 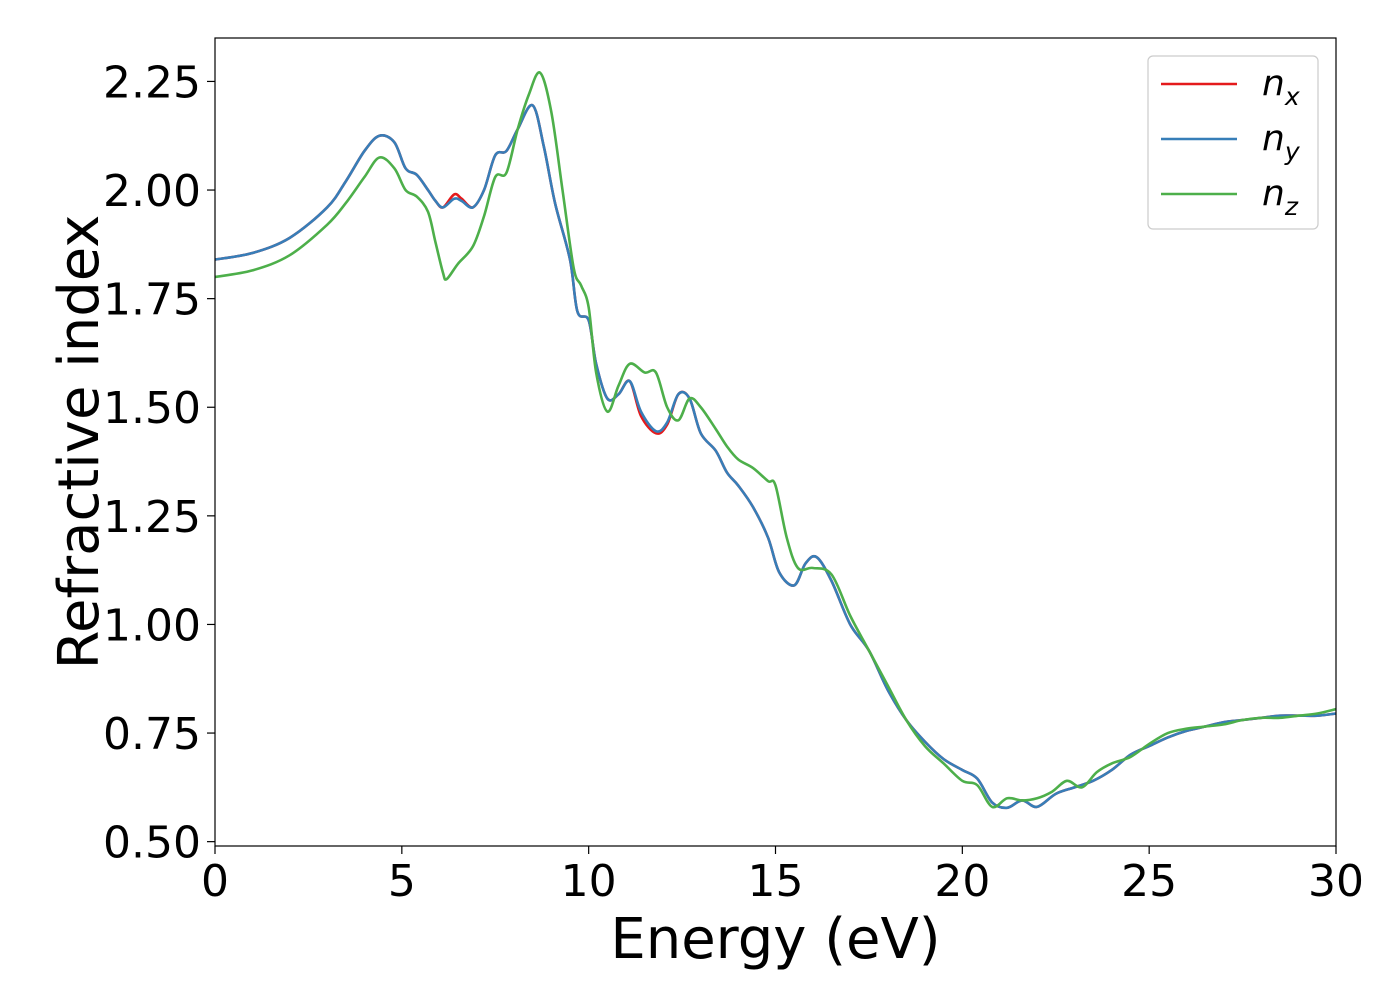 I want to click on y-tick-label: 1.75, so click(x=152, y=300).